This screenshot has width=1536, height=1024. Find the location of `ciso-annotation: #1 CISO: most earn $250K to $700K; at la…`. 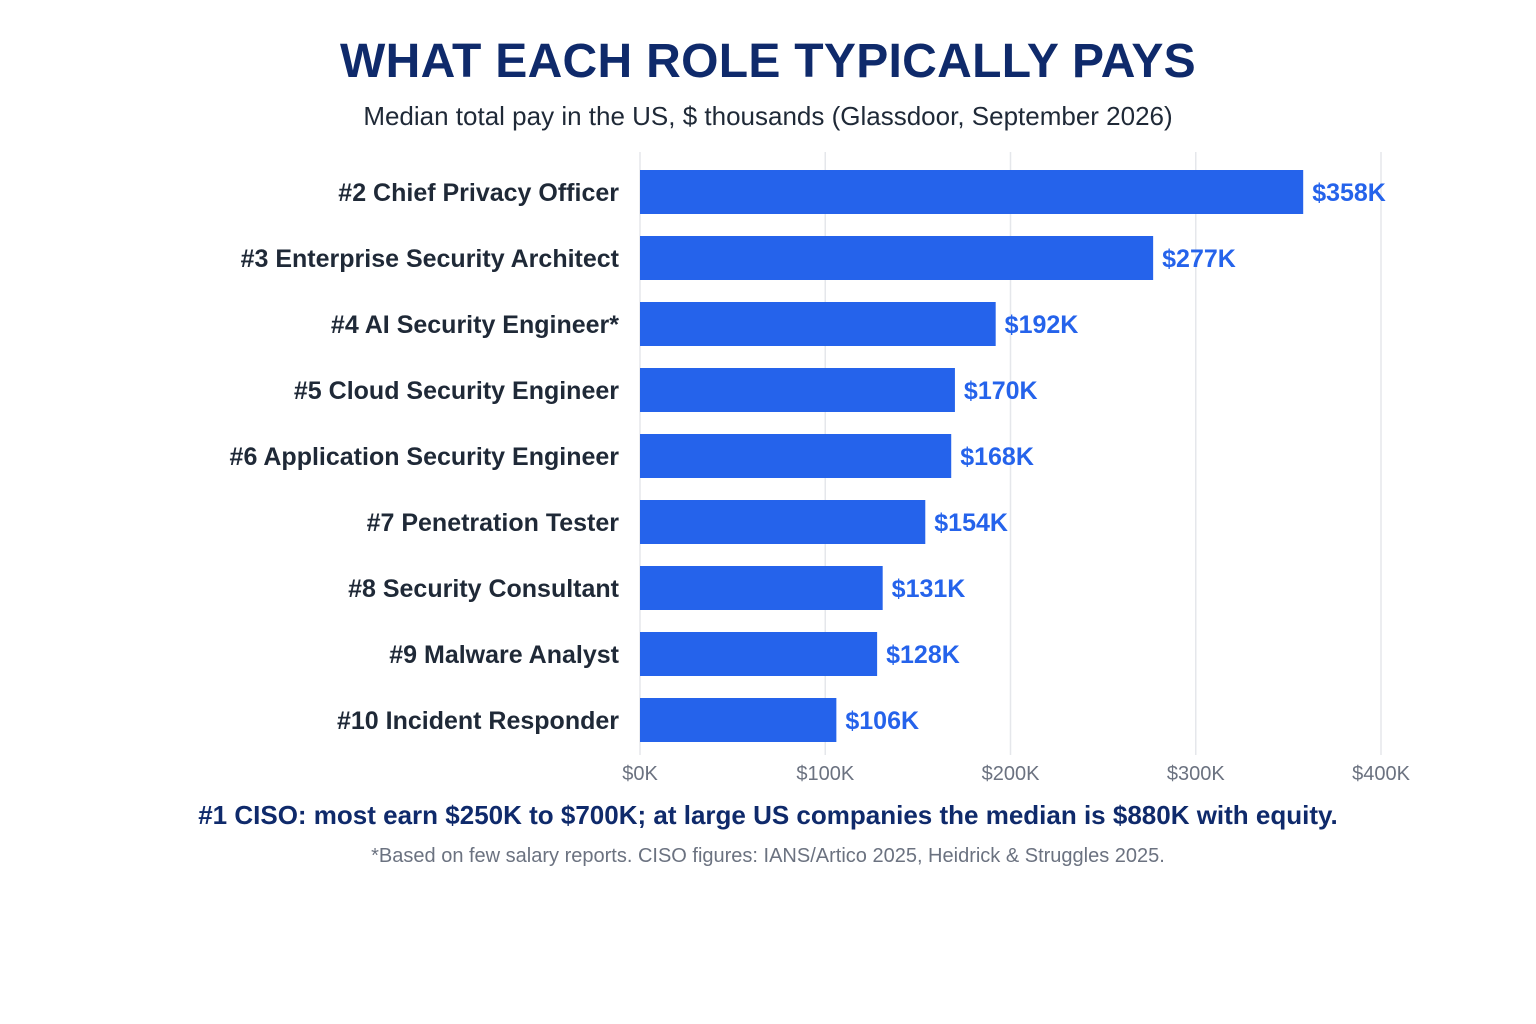

ciso-annotation: #1 CISO: most earn $250K to $700K; at la… is located at coordinates (768, 815).